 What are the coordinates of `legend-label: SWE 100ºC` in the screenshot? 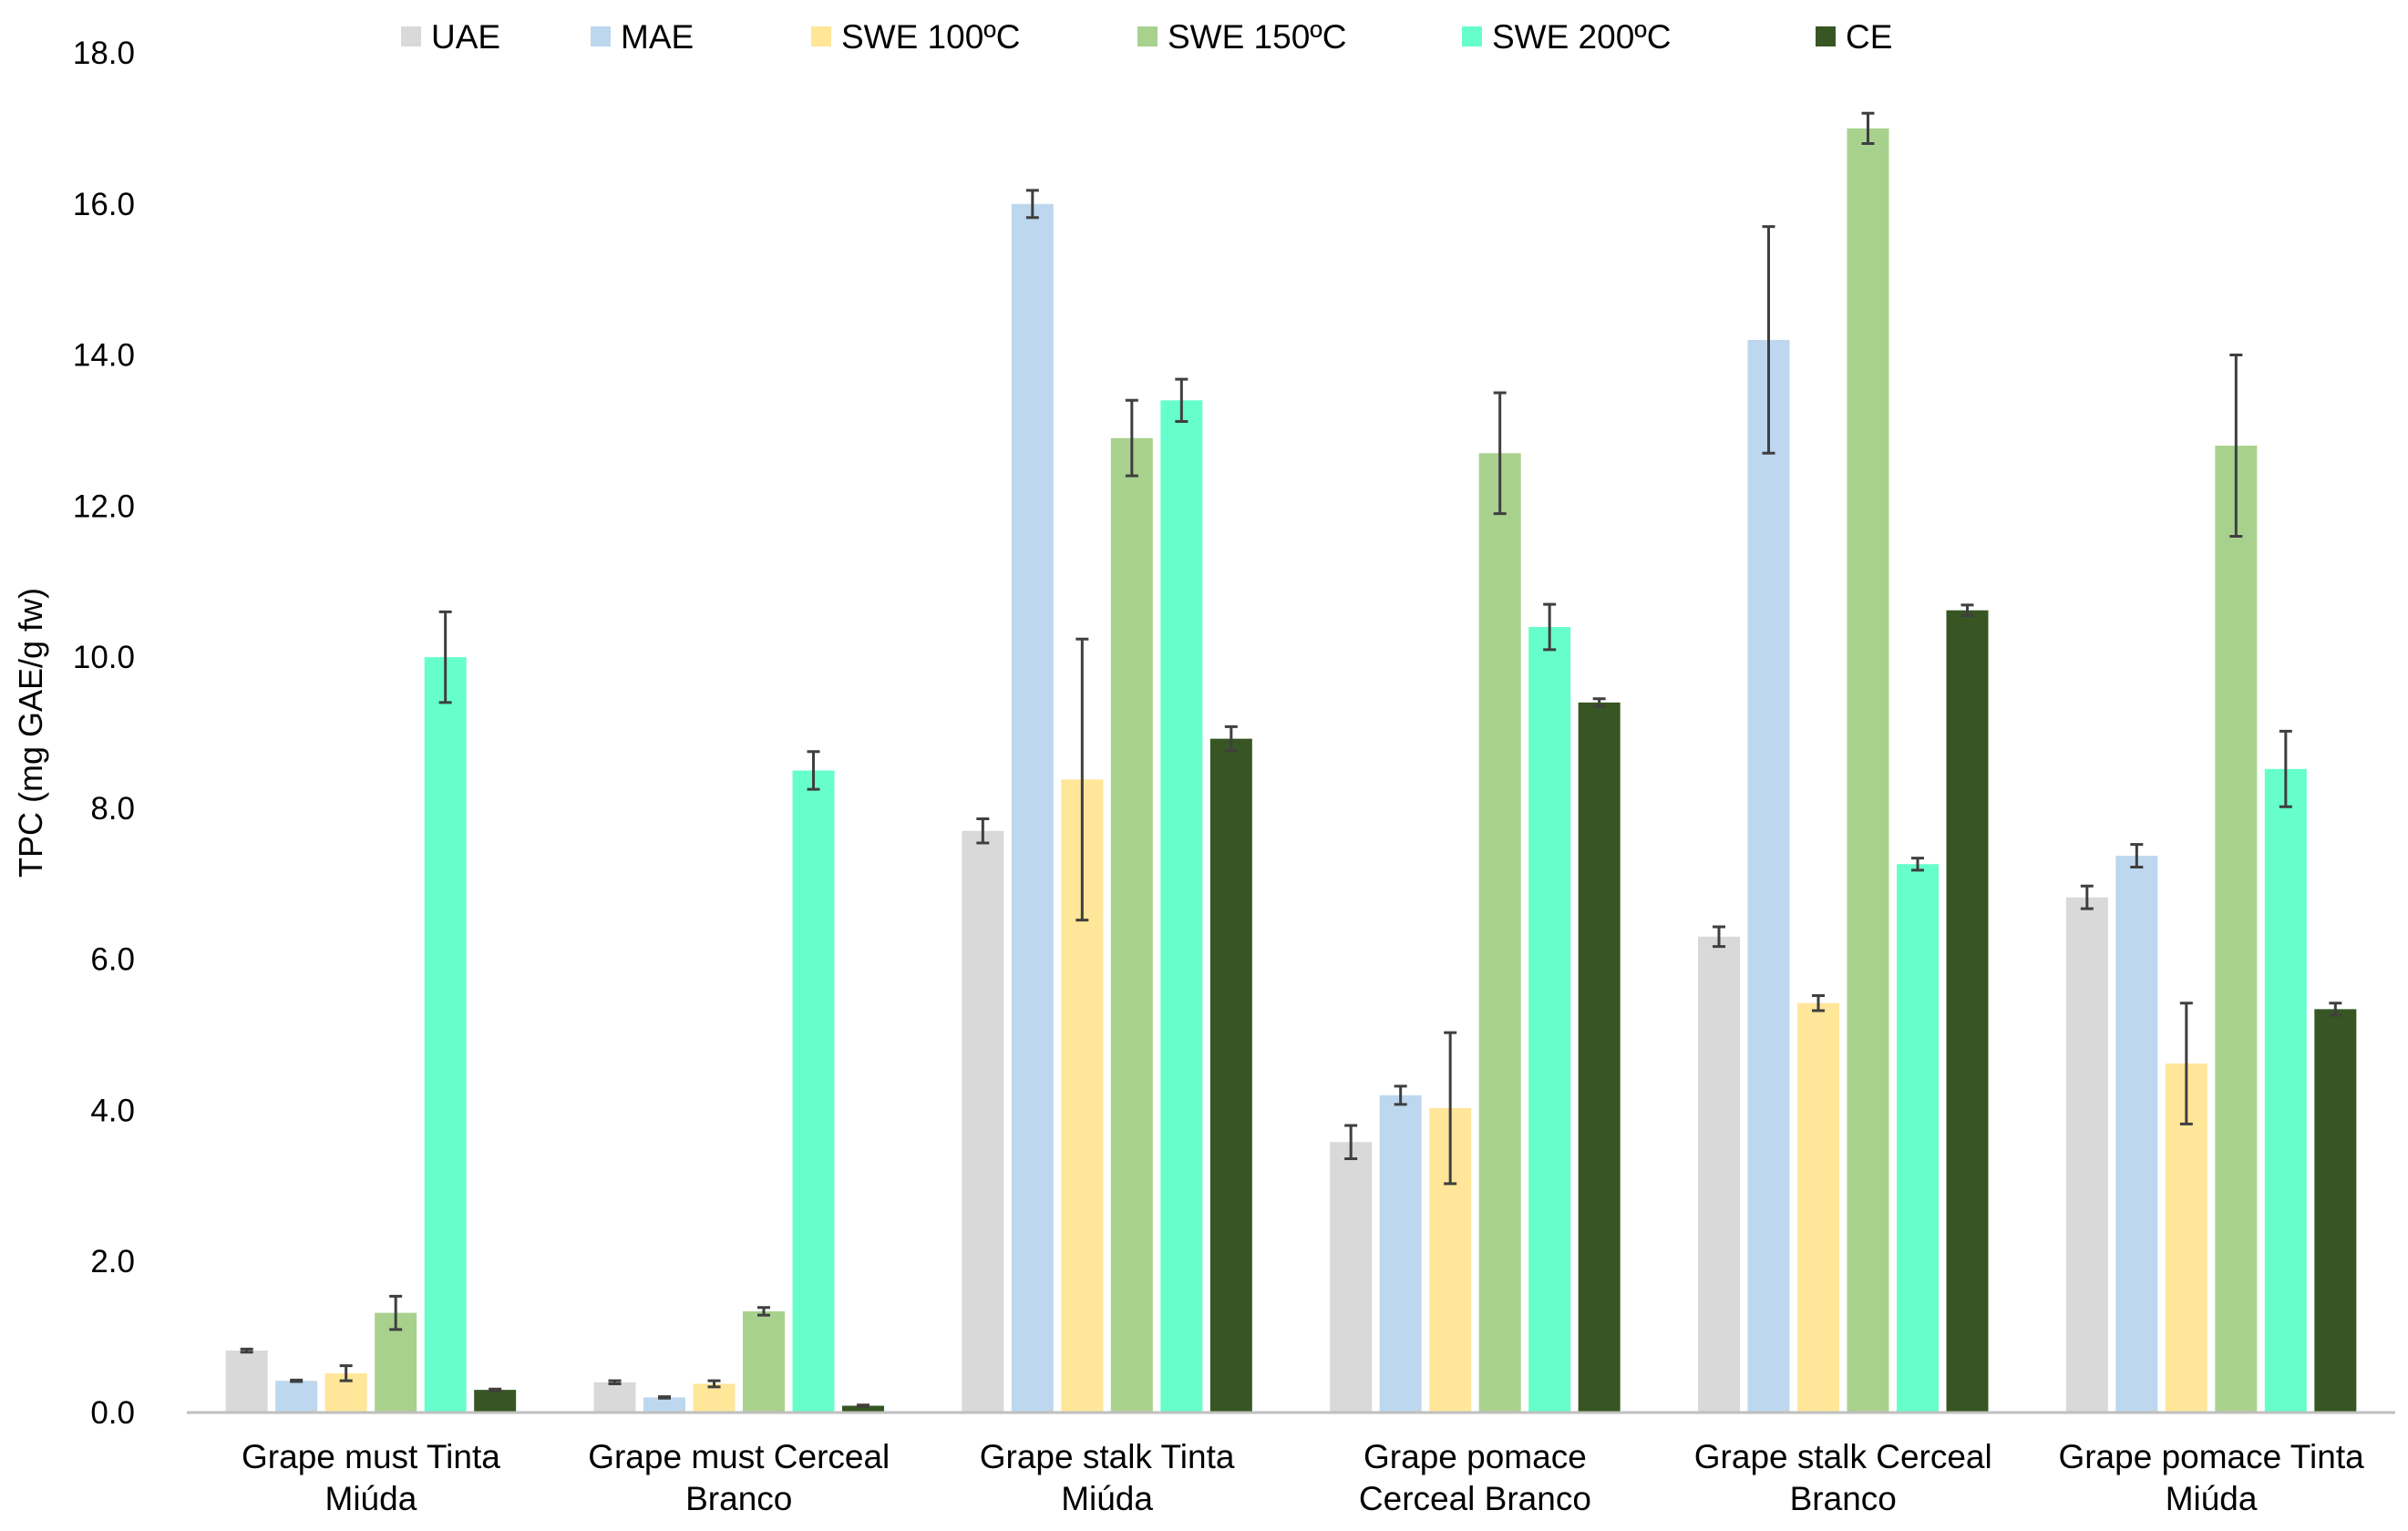 It's located at (931, 37).